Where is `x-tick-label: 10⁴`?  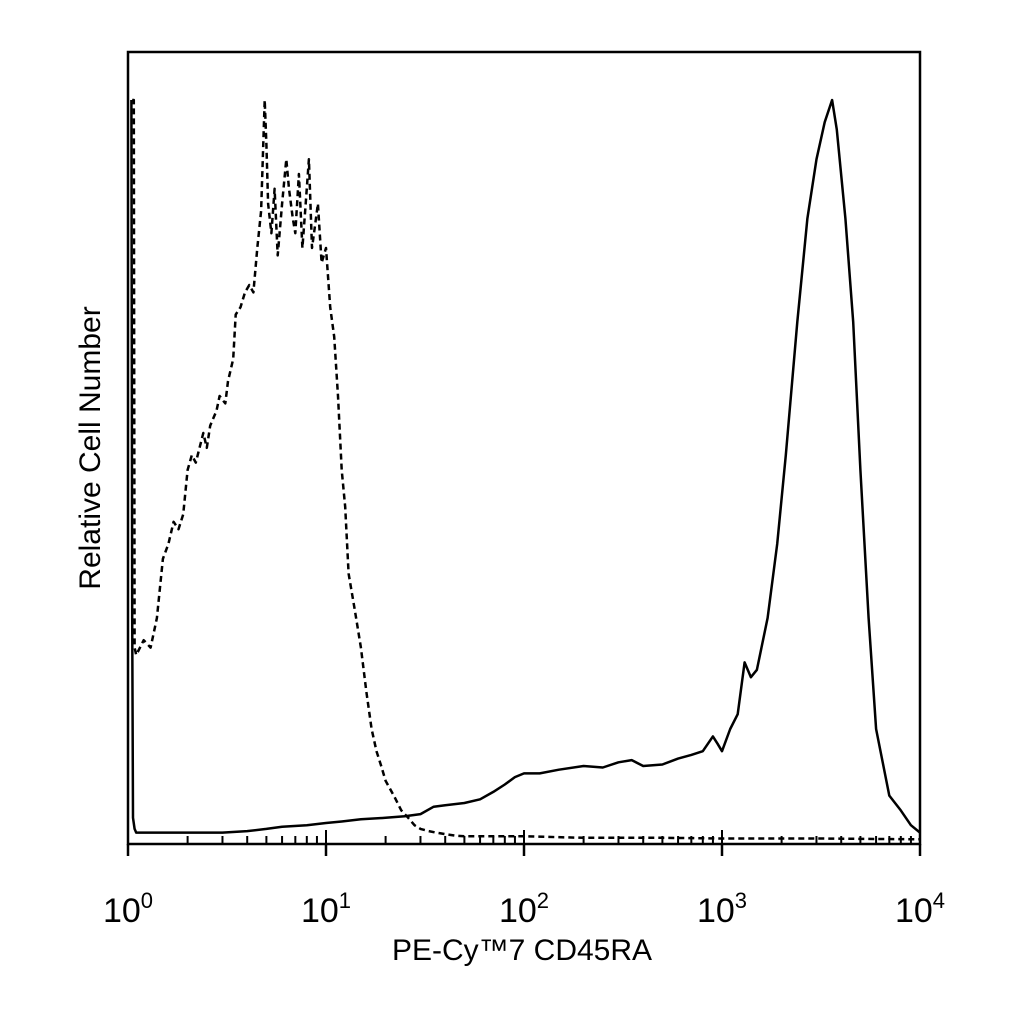
x-tick-label: 10⁴ is located at coordinates (920, 909).